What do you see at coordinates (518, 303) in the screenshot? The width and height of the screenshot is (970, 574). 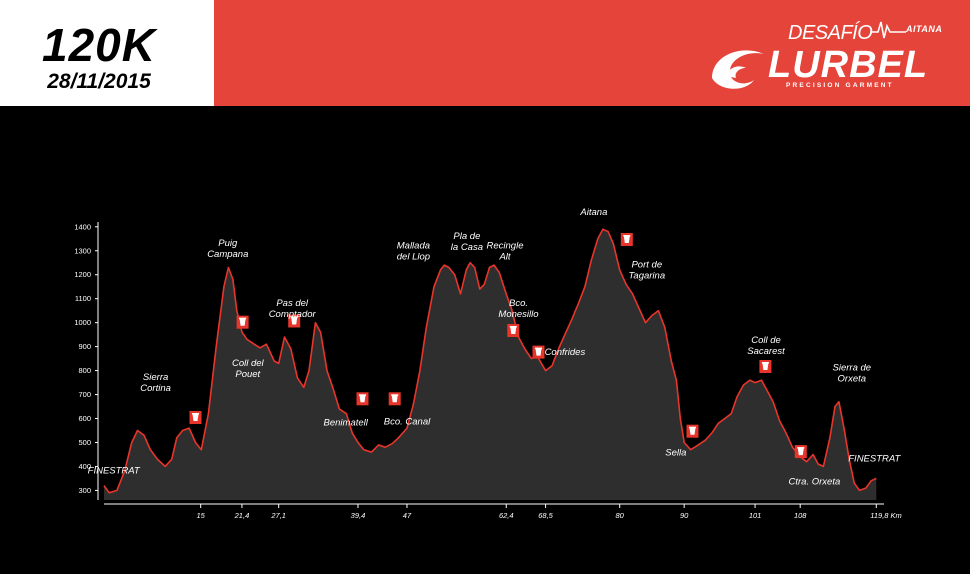 I see `waypoint-label-line: Bco.` at bounding box center [518, 303].